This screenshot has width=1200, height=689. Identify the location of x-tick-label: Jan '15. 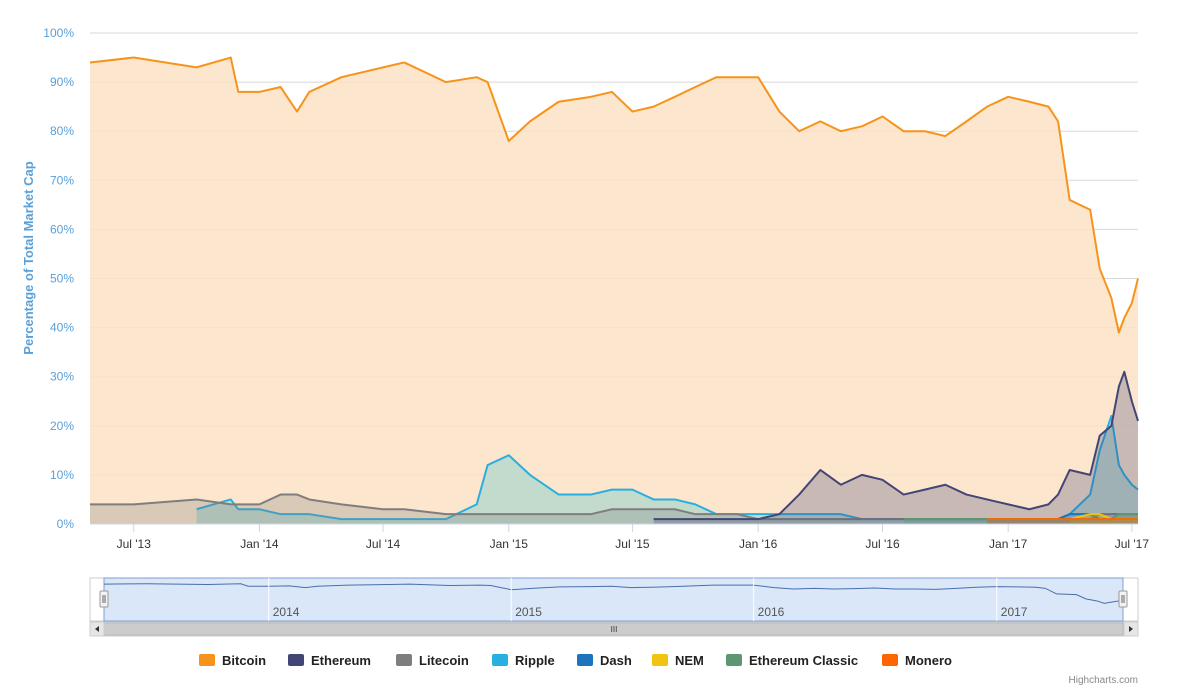
(509, 544).